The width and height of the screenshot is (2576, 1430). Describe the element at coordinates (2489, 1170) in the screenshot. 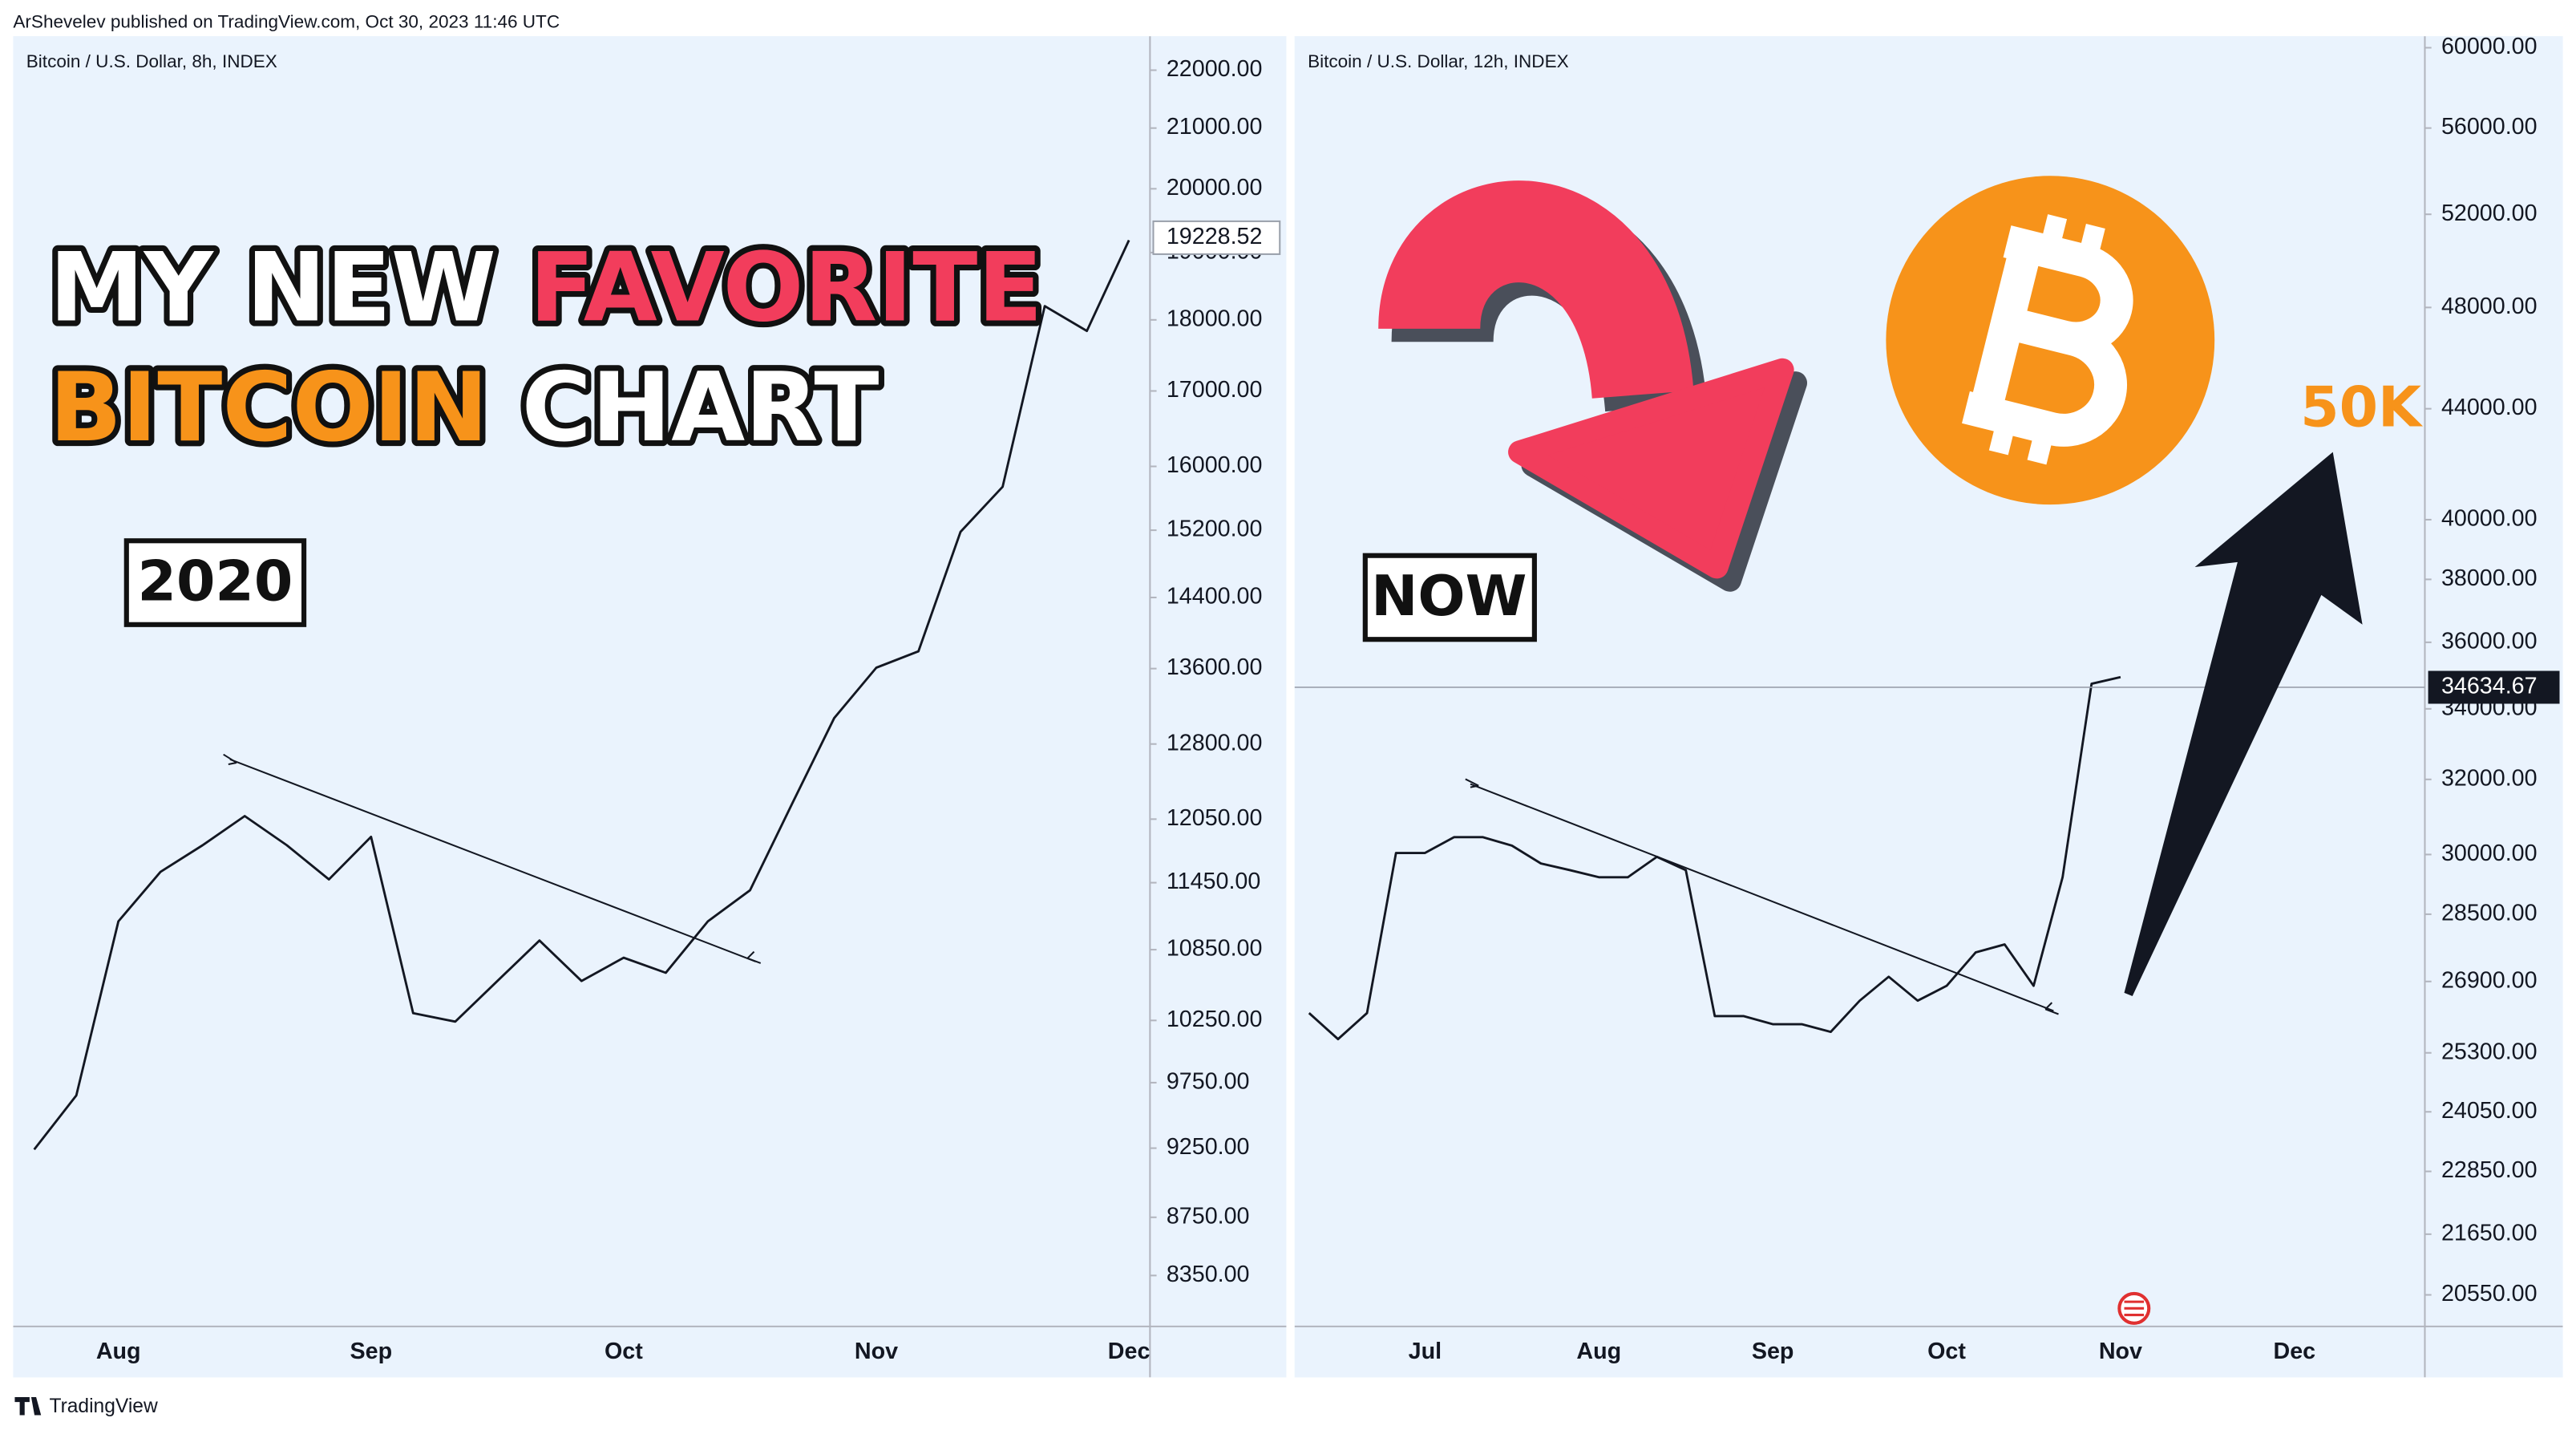

I see `y-tick-label: 22850.00` at that location.